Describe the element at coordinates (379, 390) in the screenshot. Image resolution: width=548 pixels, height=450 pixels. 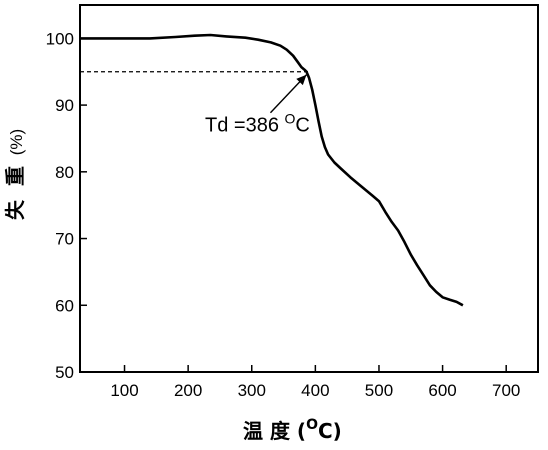
I see `x-tick-label: 500` at that location.